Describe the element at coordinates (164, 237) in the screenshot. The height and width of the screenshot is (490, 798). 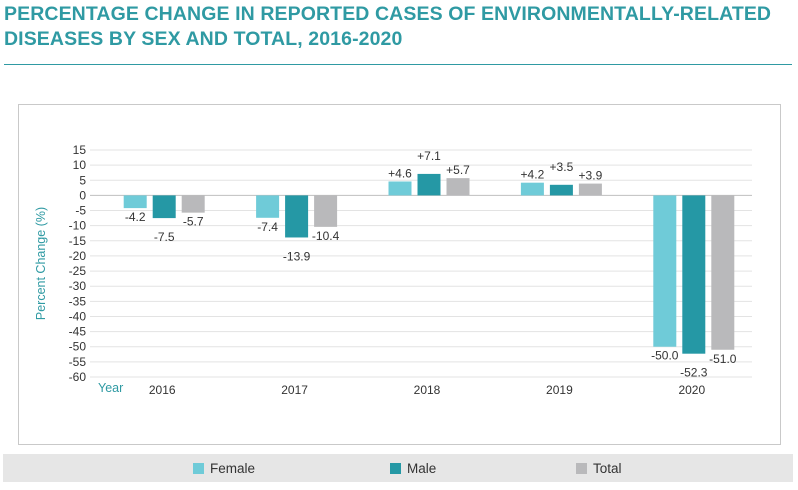
I see `data-label-male: -7.5` at that location.